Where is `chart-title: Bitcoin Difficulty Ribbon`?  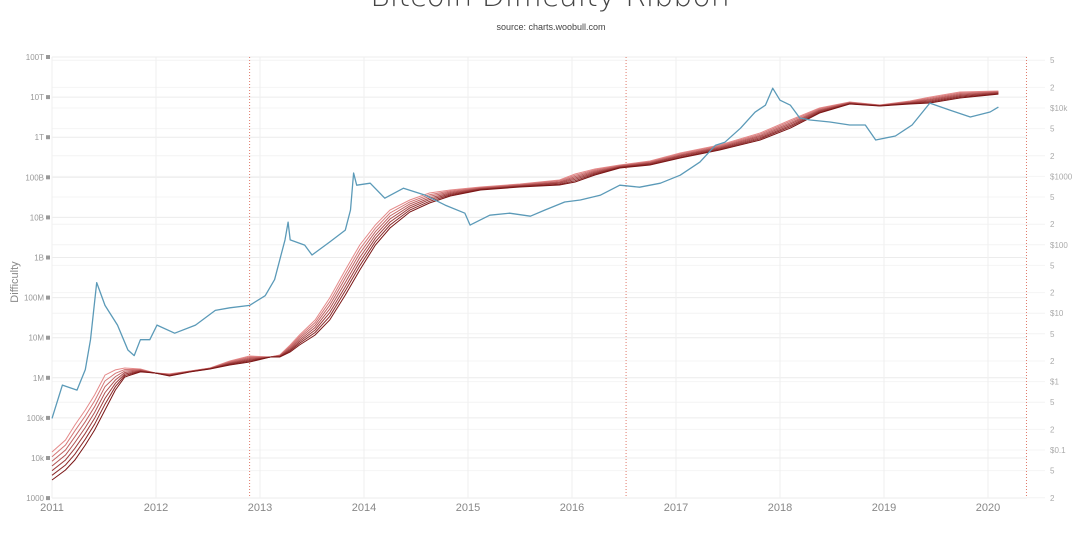 chart-title: Bitcoin Difficulty Ribbon is located at coordinates (549, 7).